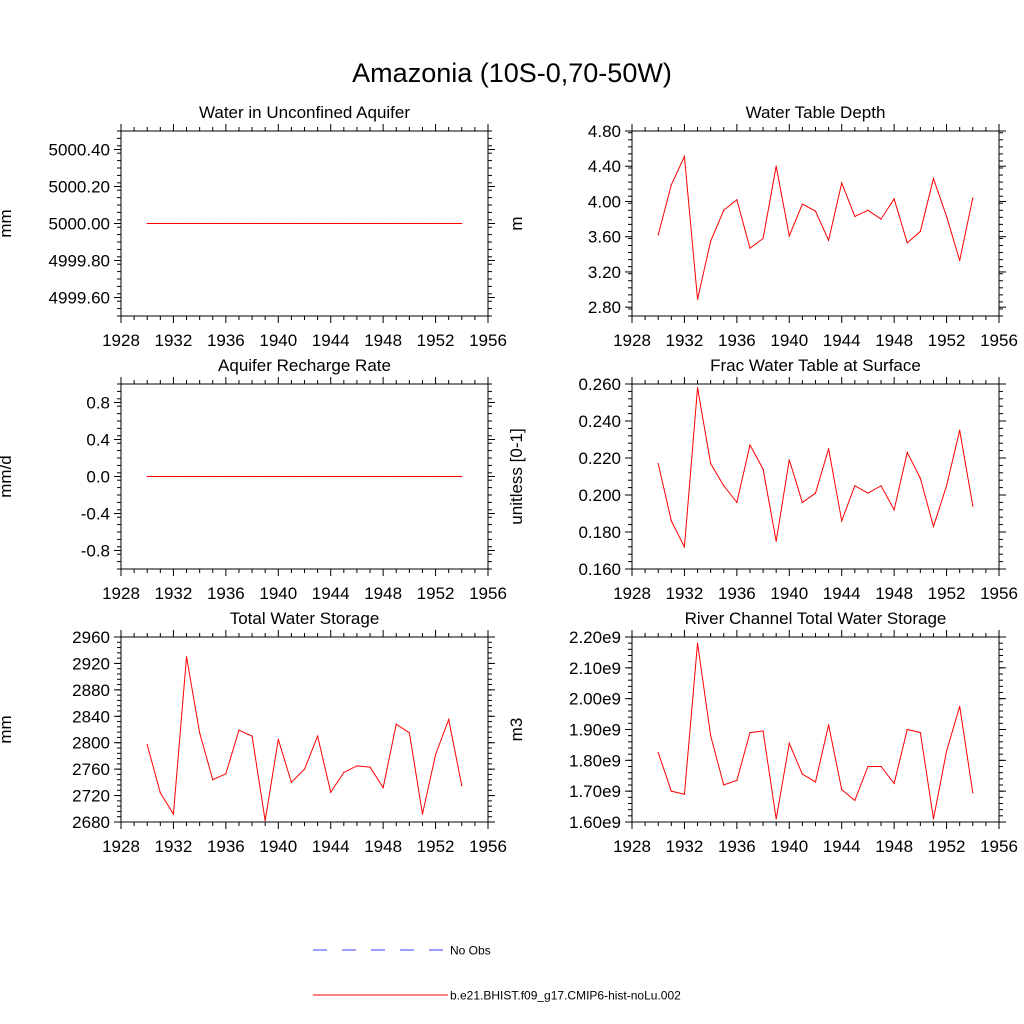 The image size is (1024, 1024). Describe the element at coordinates (516, 476) in the screenshot. I see `y-axis-label: unitless [0-1]` at that location.